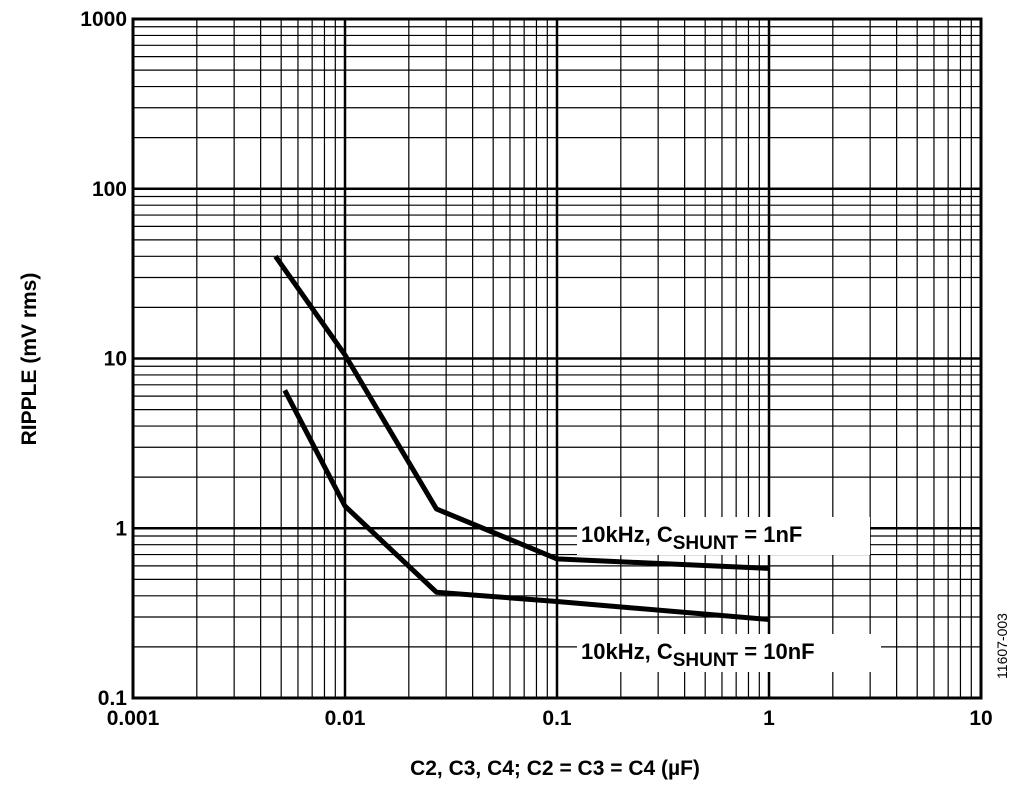 The image size is (1024, 792). I want to click on x-tick-label: 0.001, so click(133, 718).